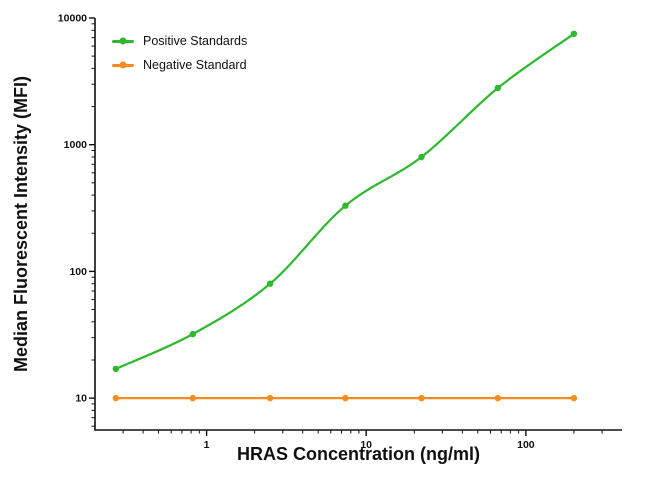 Image resolution: width=650 pixels, height=492 pixels. I want to click on x-tick-label: 1, so click(207, 445).